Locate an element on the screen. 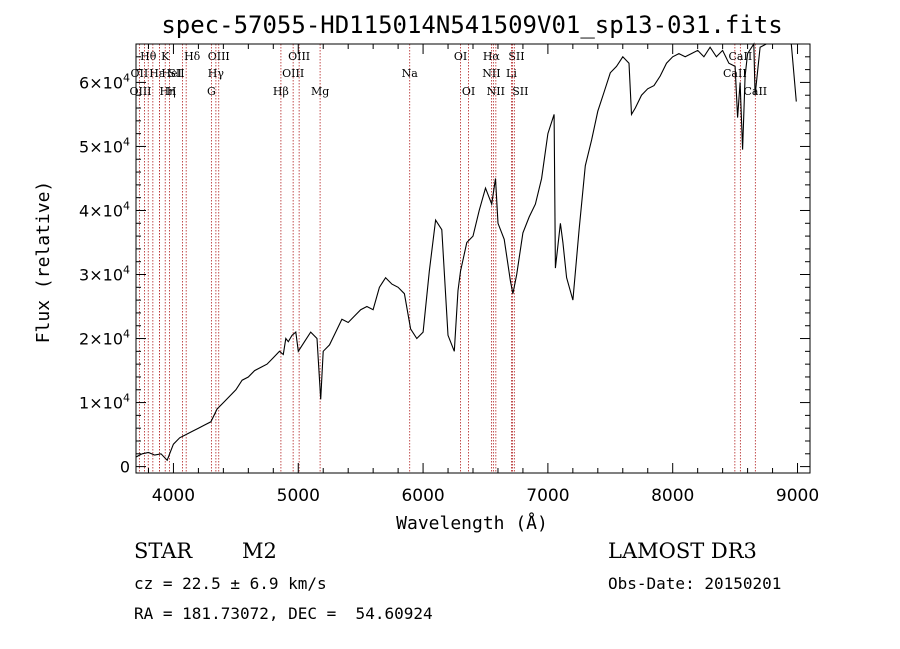 The width and height of the screenshot is (900, 649). y-tick-label: 6×10⁴ is located at coordinates (104, 81).